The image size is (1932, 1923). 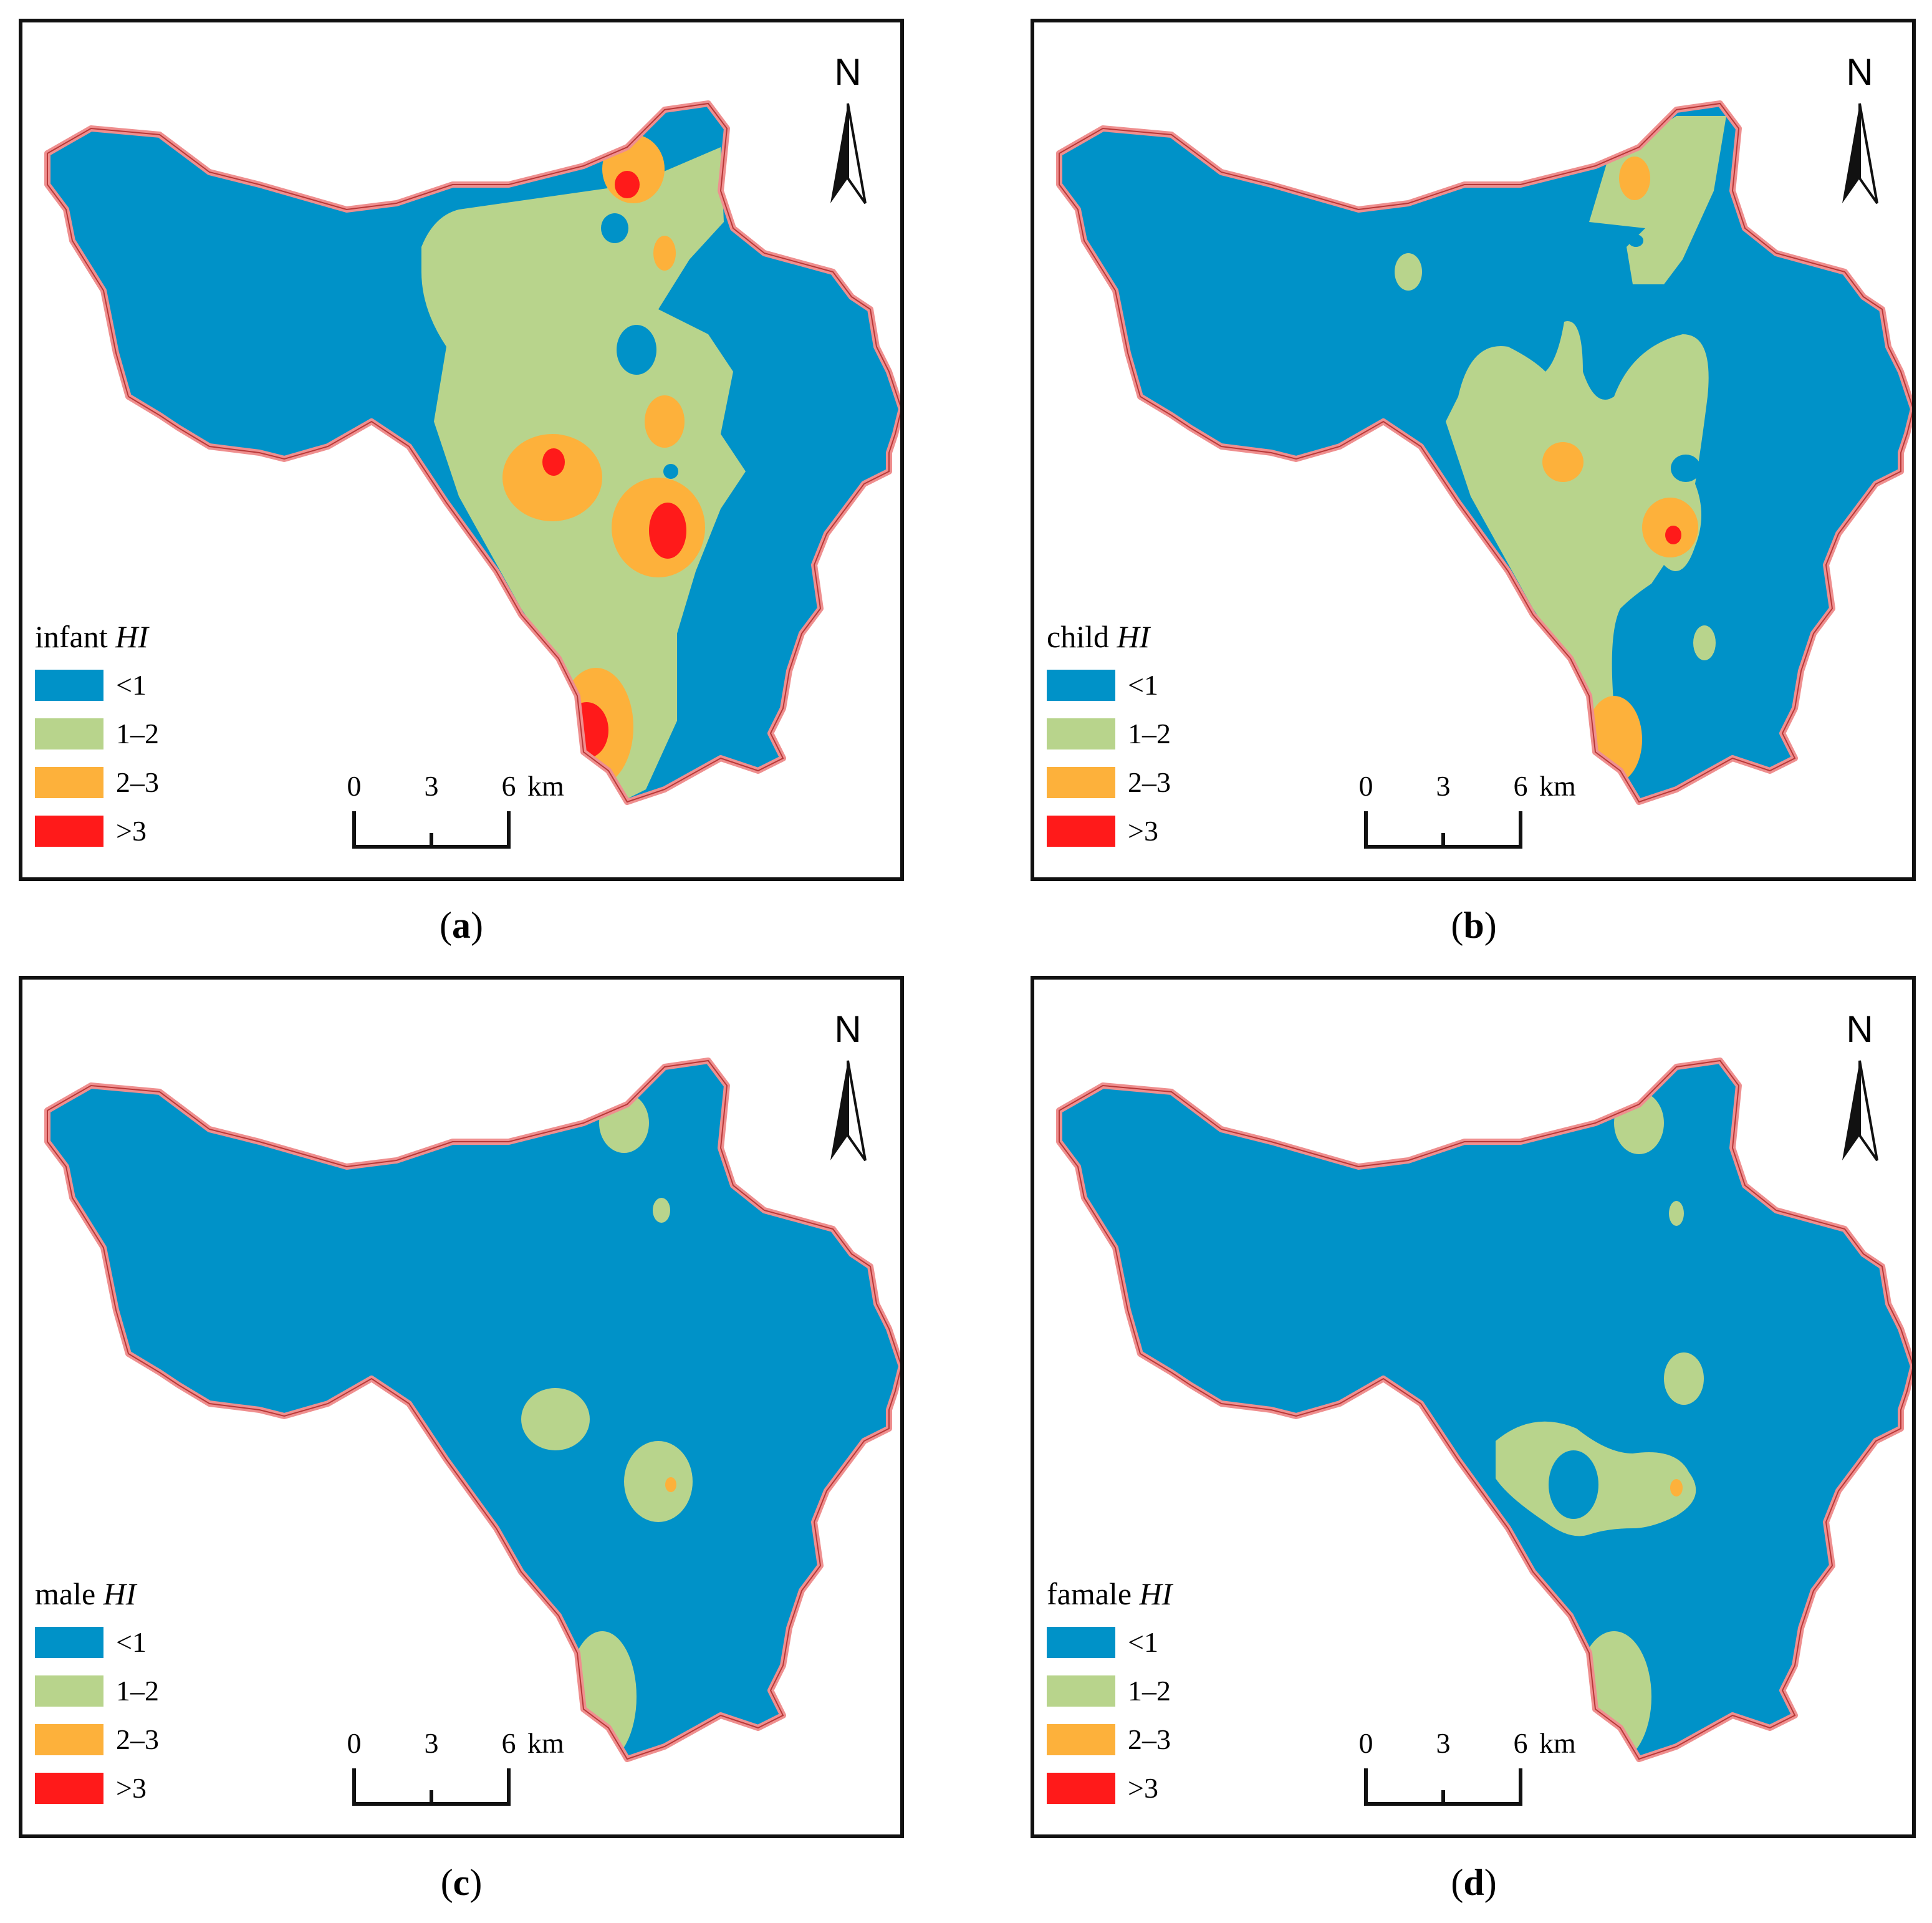 What do you see at coordinates (1474, 925) in the screenshot?
I see `caption-b: (b)` at bounding box center [1474, 925].